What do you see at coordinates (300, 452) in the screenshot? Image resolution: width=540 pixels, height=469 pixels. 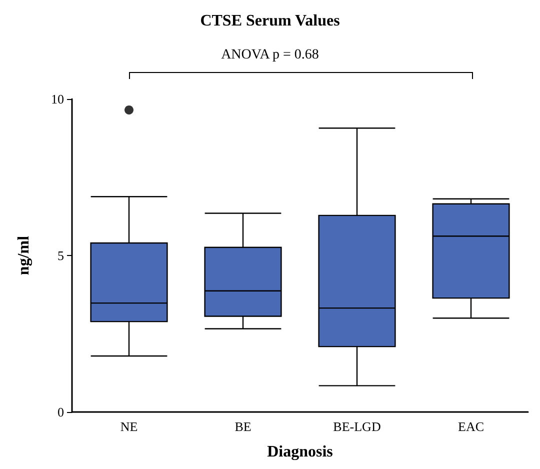 I see `x-axis-title: Diagnosis` at bounding box center [300, 452].